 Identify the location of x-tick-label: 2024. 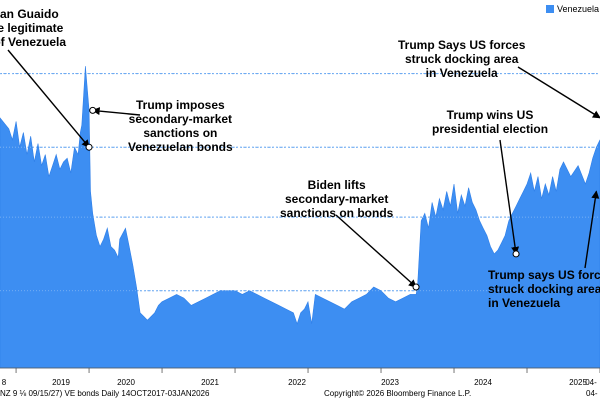
(483, 382).